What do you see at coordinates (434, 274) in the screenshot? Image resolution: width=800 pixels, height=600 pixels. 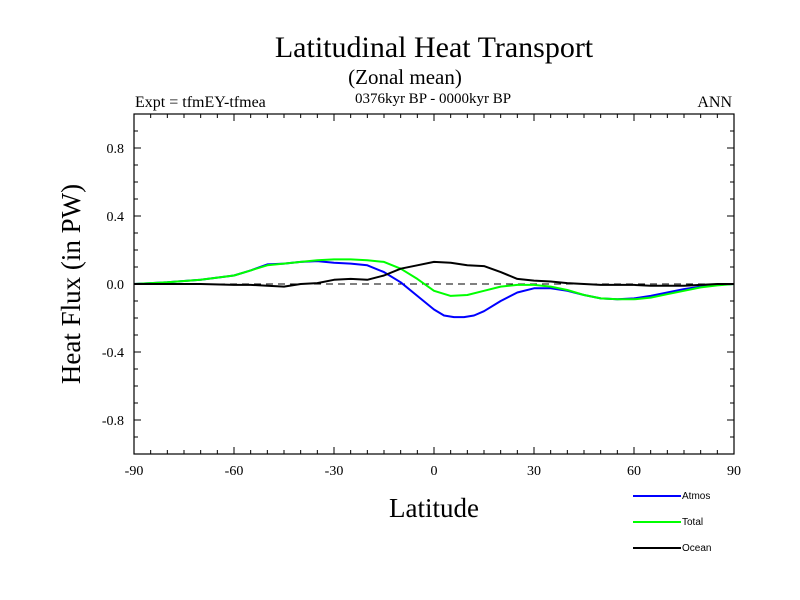 I see `series-line-ocean` at bounding box center [434, 274].